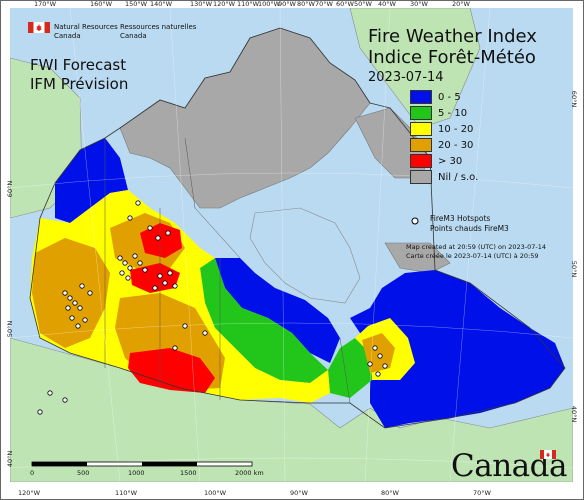 The image size is (584, 500). Describe the element at coordinates (248, 4) in the screenshot. I see `lon-label-top: 110°W` at that location.